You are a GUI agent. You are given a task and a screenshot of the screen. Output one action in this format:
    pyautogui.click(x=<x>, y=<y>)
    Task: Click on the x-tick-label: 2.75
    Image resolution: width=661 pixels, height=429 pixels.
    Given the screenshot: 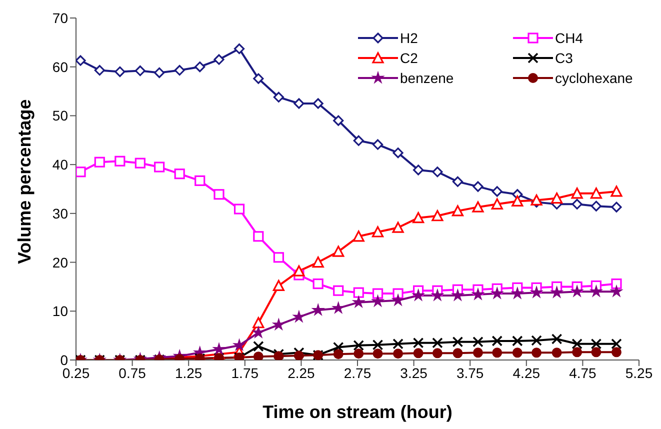 What is the action you would take?
    pyautogui.click(x=358, y=372)
    